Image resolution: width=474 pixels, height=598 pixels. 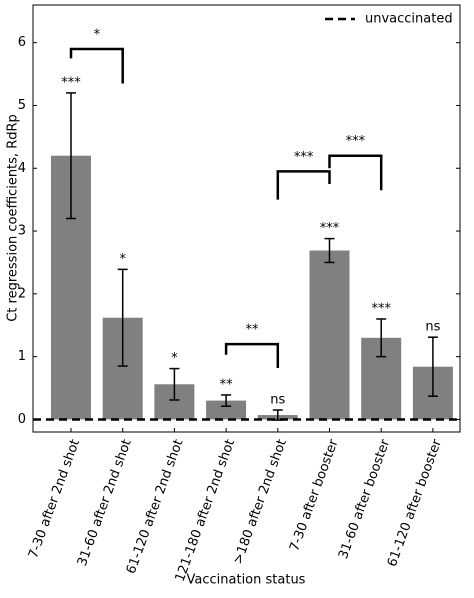 I want to click on x-tick-label: 31-60 after 2nd shot, so click(x=105, y=502).